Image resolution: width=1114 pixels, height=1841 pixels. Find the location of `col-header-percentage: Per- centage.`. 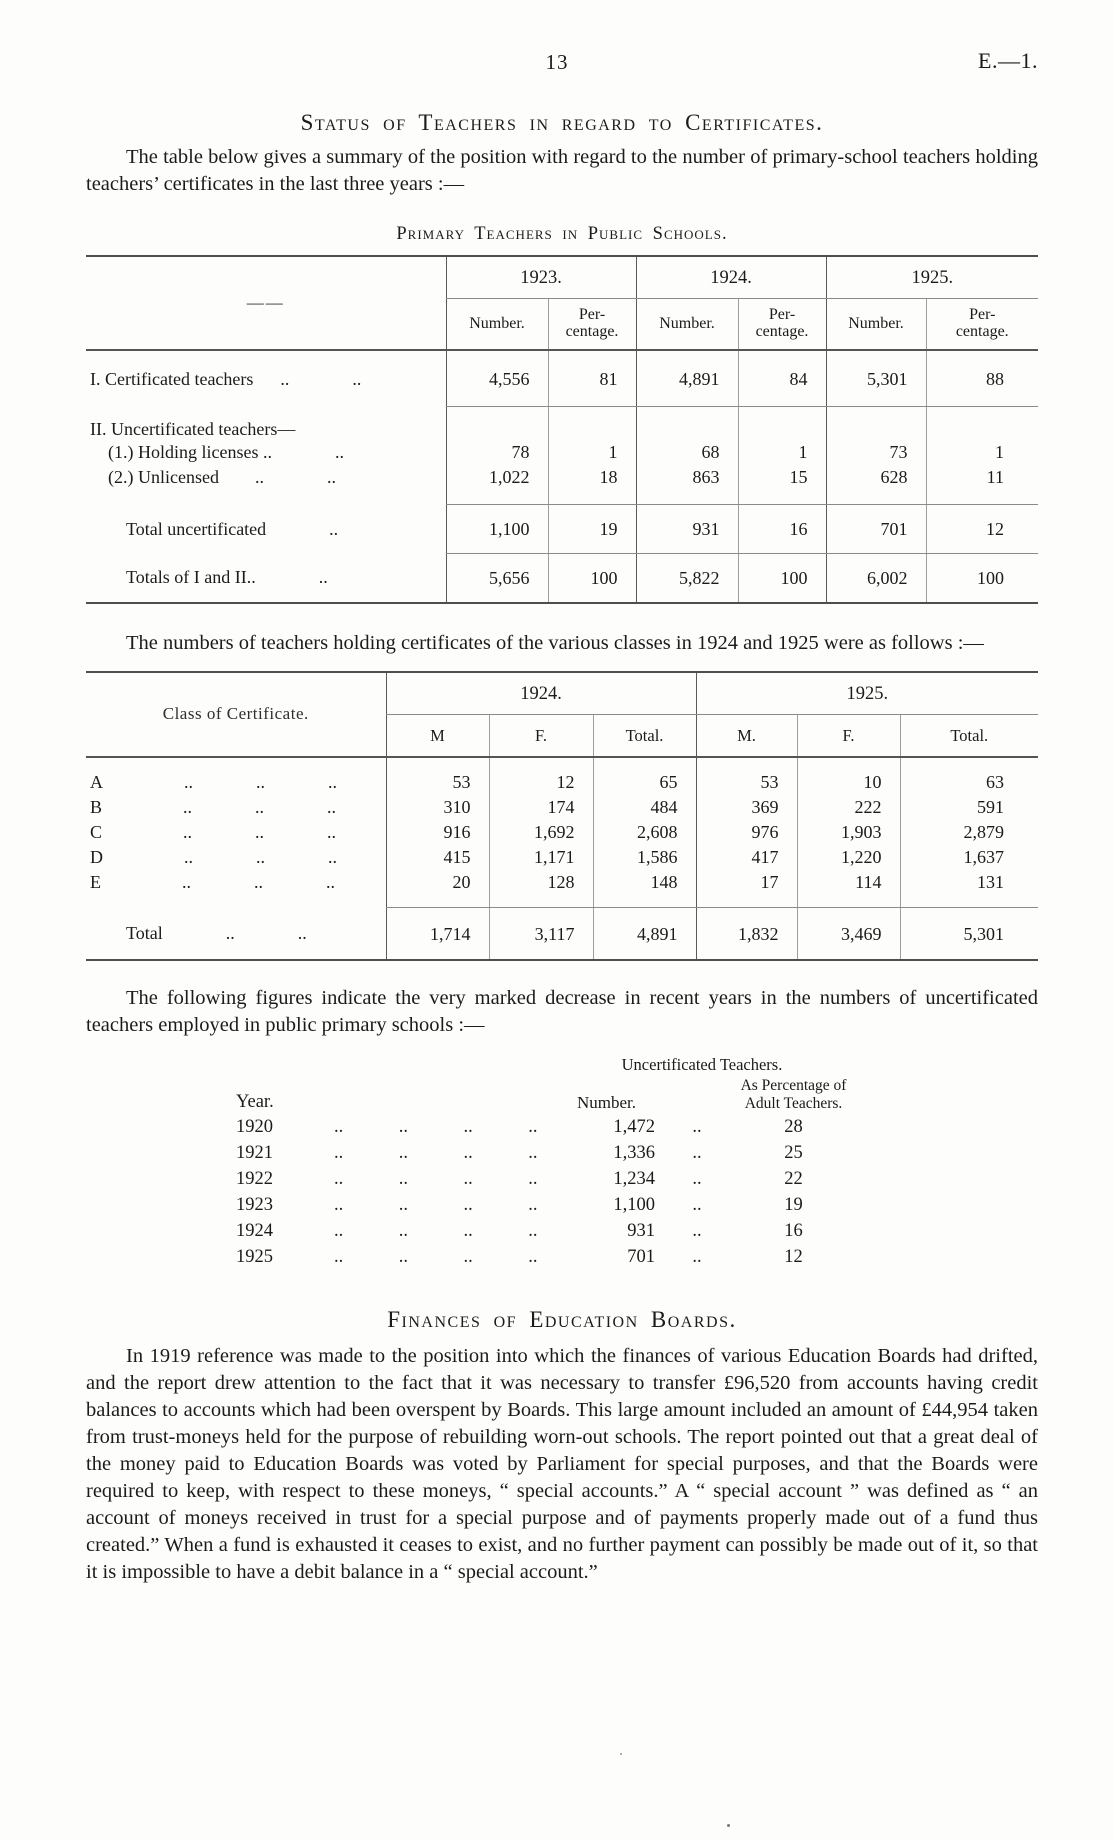

col-header-percentage: Per- centage. is located at coordinates (591, 324).